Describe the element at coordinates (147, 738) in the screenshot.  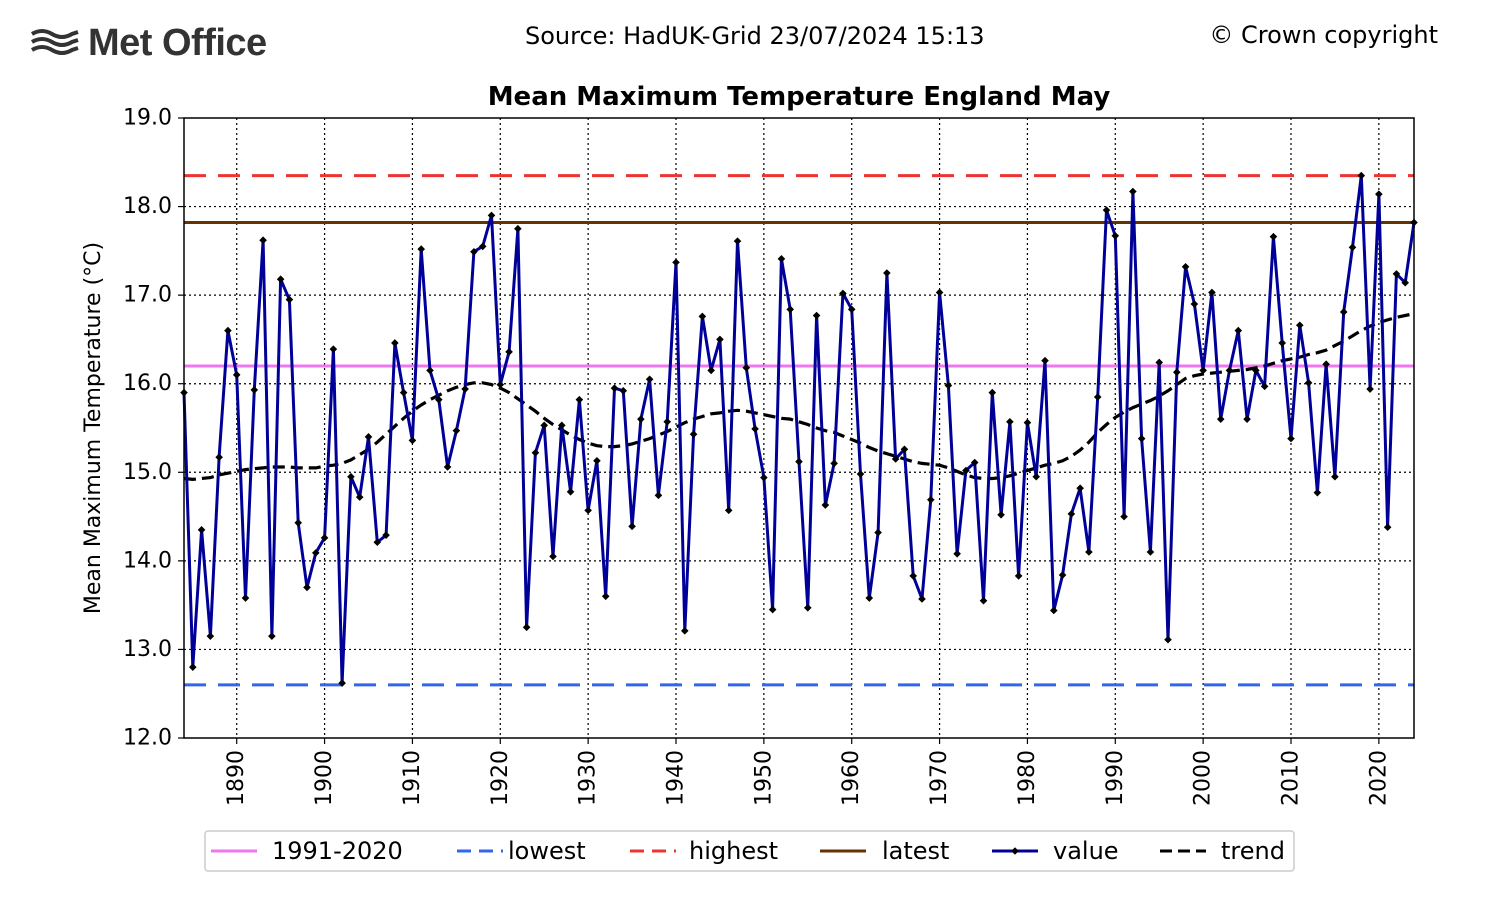
I see `y-tick-label: 12.0` at that location.